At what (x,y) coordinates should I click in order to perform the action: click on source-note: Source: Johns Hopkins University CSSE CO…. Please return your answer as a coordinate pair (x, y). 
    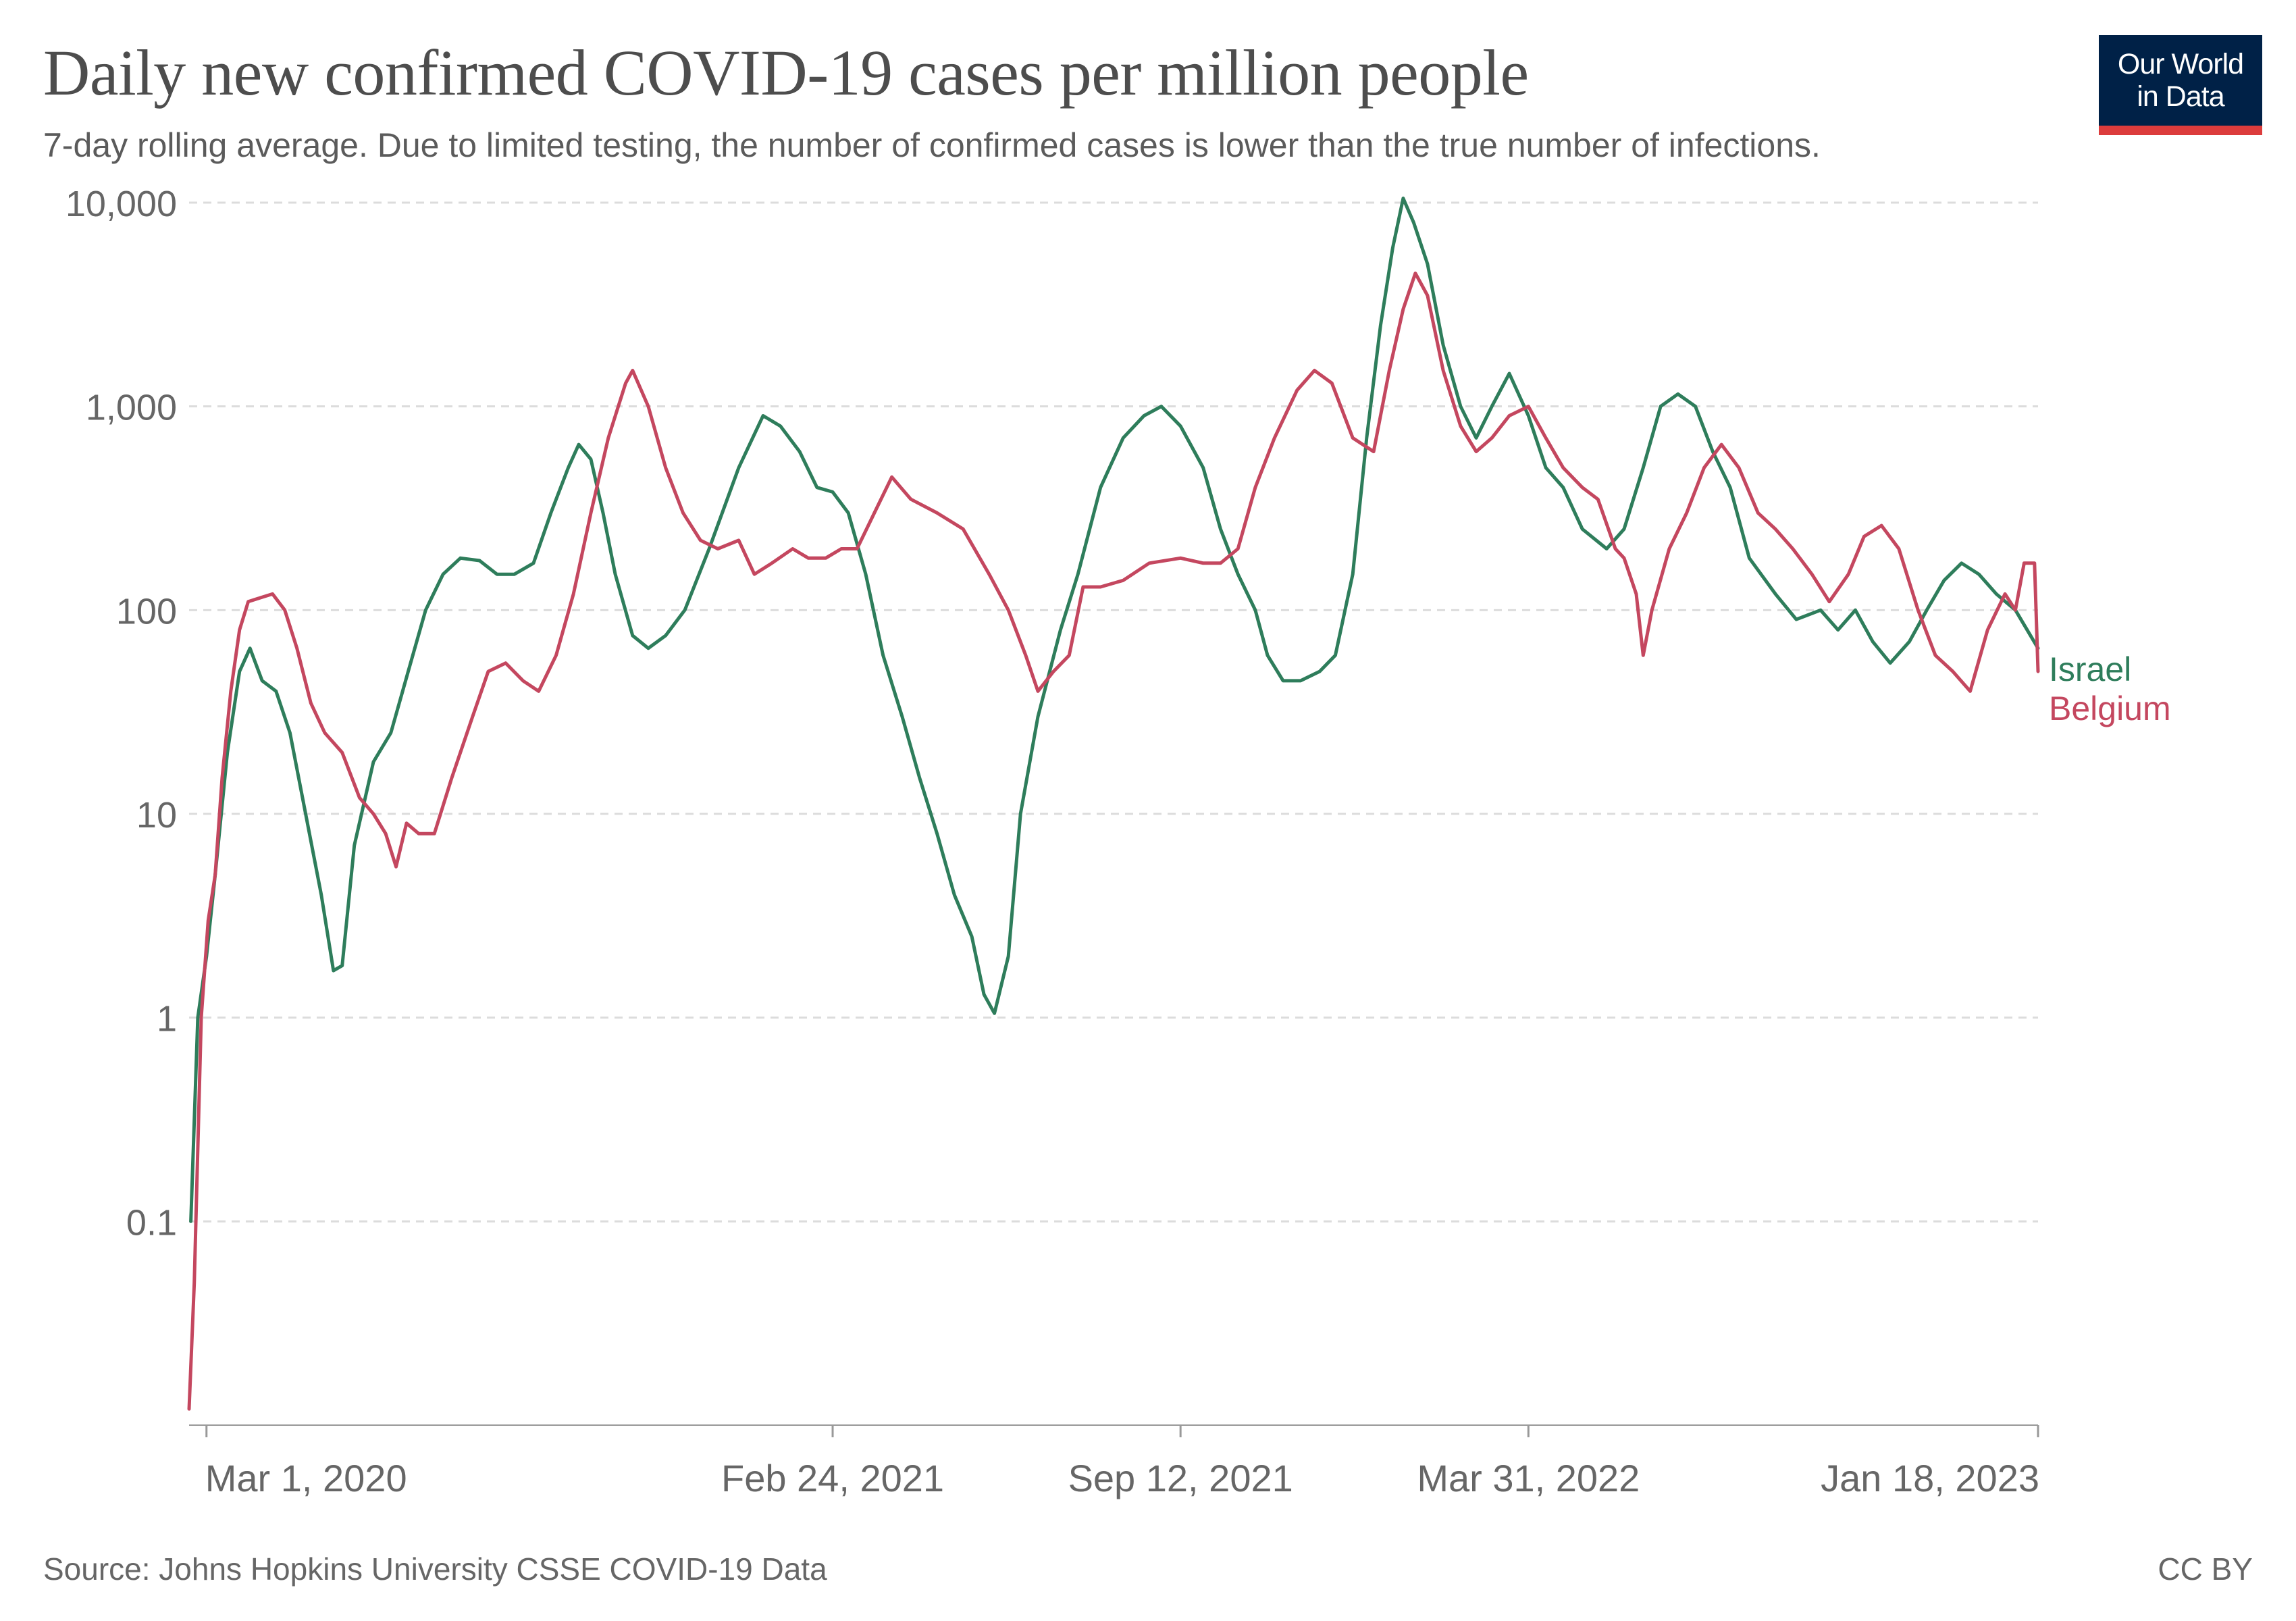
    Looking at the image, I should click on (435, 1569).